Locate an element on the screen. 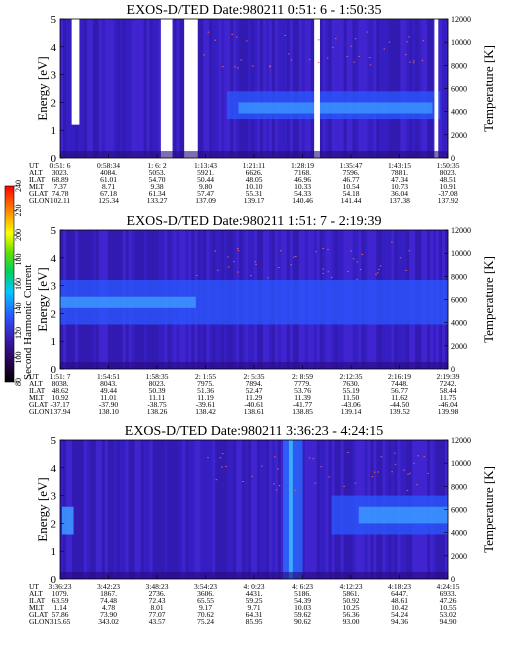 The image size is (505, 649). orbit-value: 1079. is located at coordinates (60, 593).